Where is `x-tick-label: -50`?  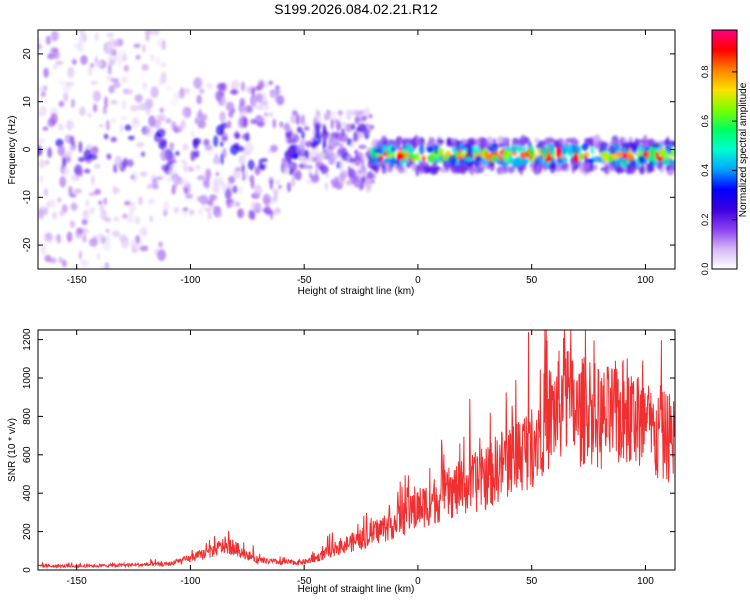 x-tick-label: -50 is located at coordinates (304, 280).